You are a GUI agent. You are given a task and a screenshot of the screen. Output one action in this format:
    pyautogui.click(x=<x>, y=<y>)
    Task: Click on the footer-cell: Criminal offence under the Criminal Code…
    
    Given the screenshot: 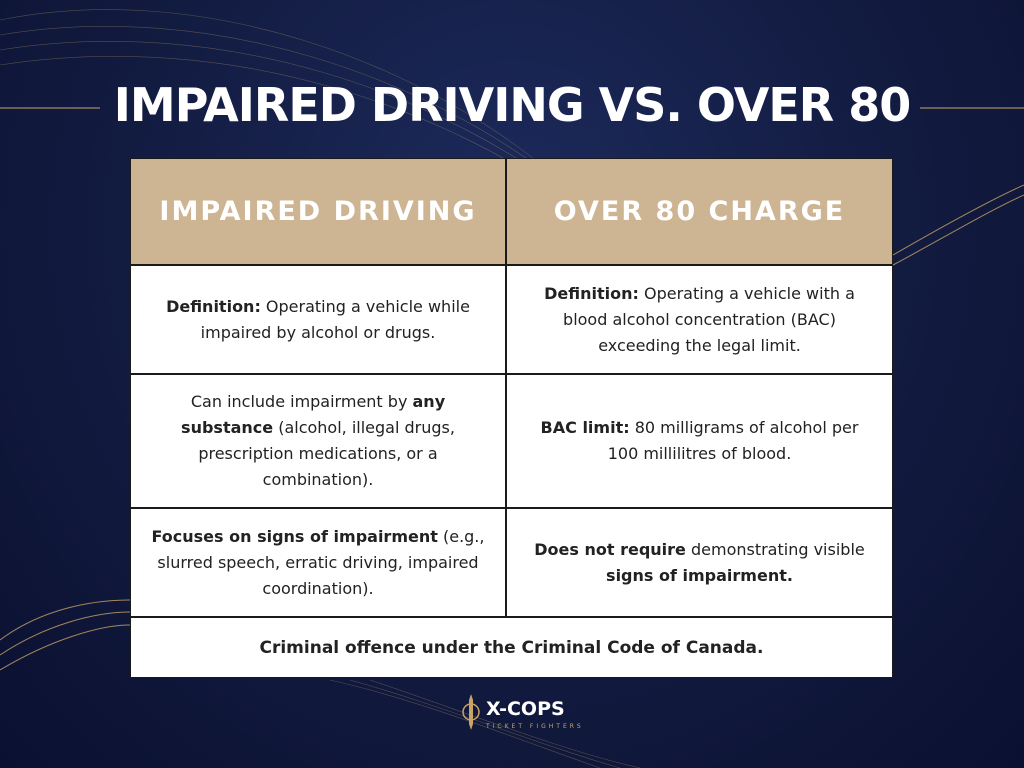 What is the action you would take?
    pyautogui.click(x=511, y=647)
    